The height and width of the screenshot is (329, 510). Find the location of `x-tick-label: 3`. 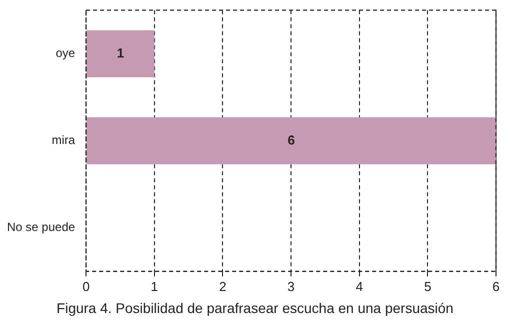

x-tick-label: 3 is located at coordinates (291, 286).